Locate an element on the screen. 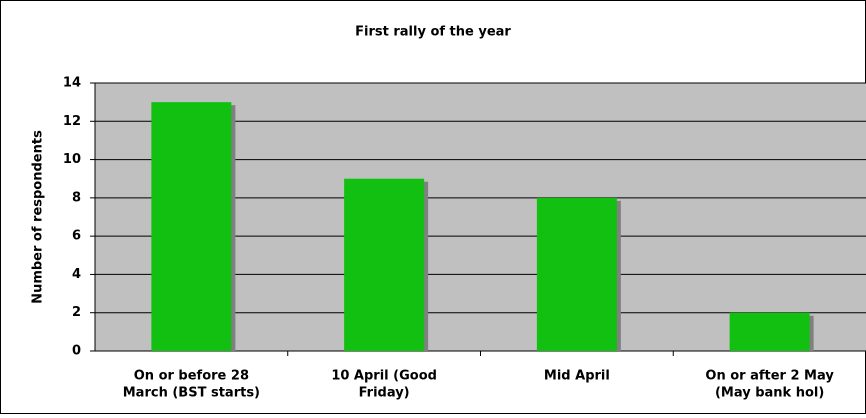  x-tick-label: March (BST starts) is located at coordinates (191, 393).